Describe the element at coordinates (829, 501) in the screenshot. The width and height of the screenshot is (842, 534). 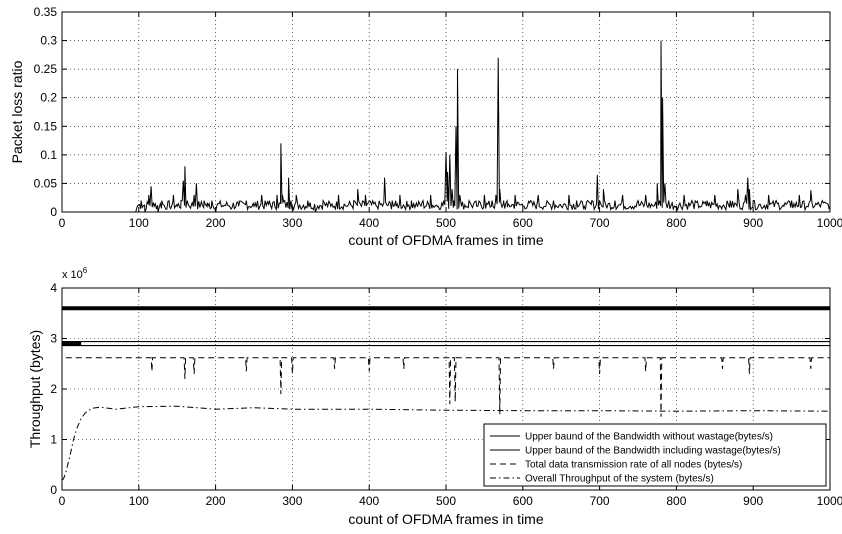
I see `throughput-x-tick-label: 1000` at that location.